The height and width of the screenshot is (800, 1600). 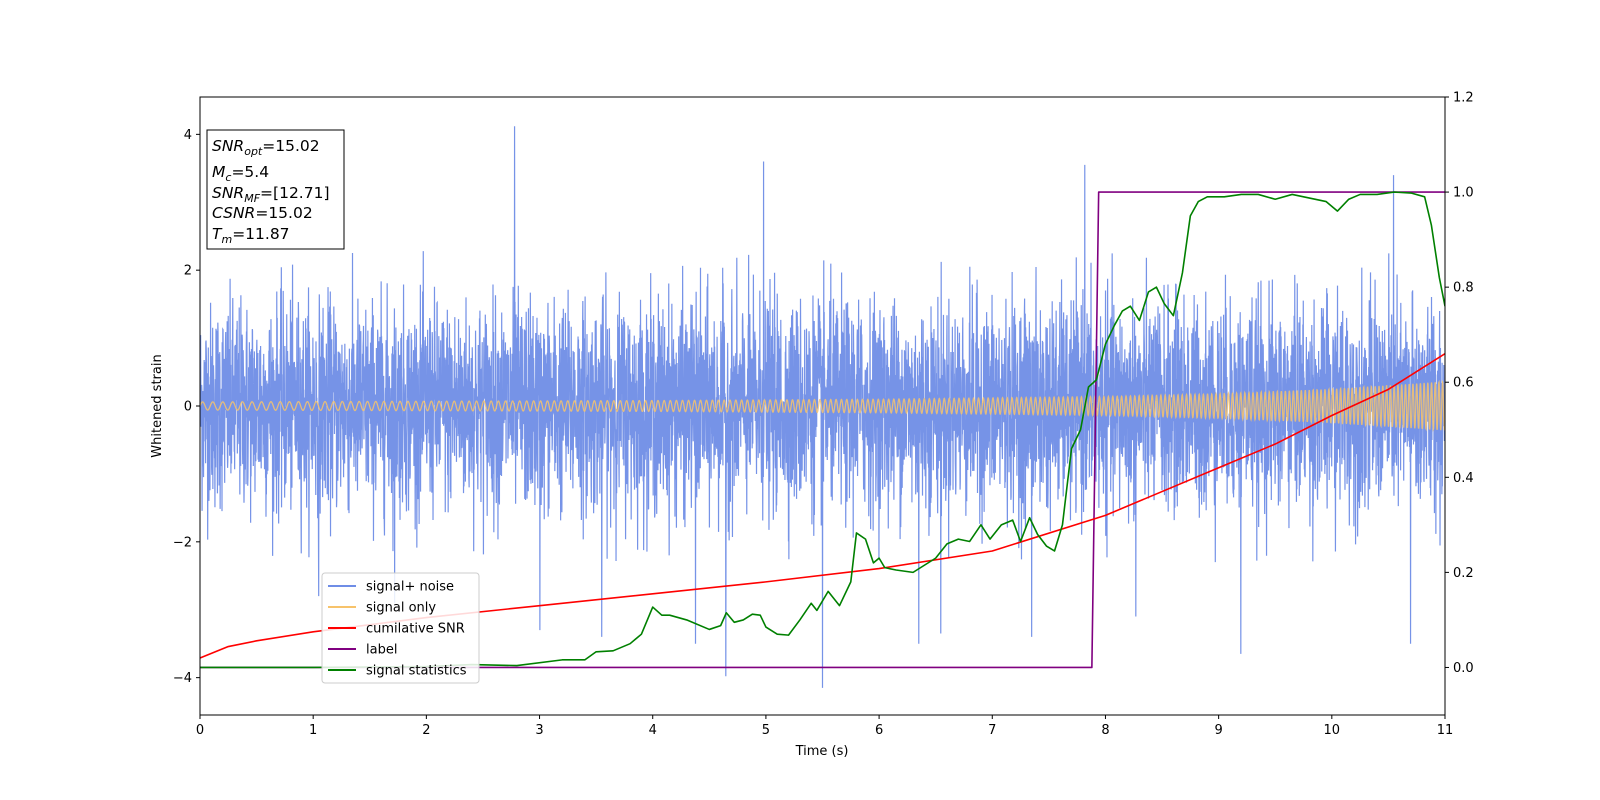 I want to click on y-left-tick-label: 2, so click(x=188, y=271).